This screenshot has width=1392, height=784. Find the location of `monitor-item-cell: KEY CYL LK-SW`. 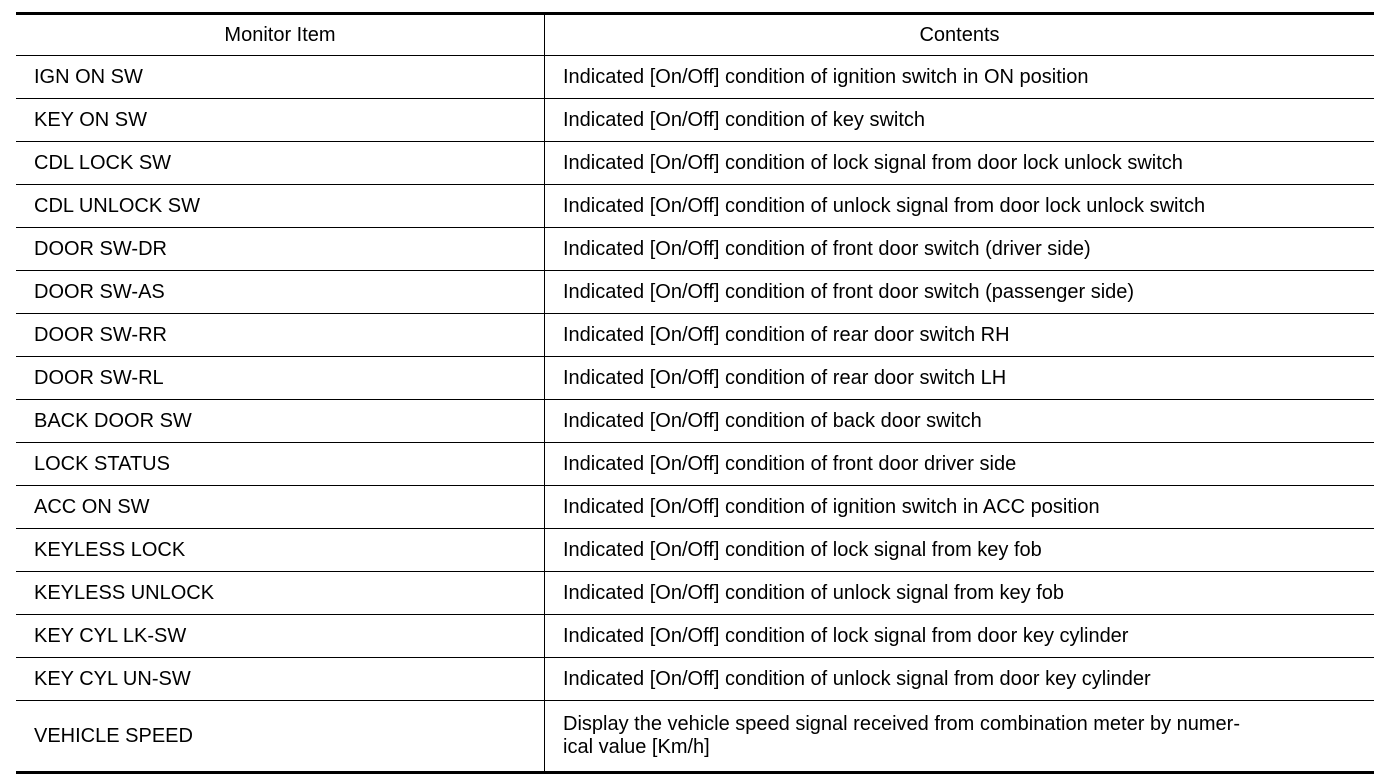

monitor-item-cell: KEY CYL LK-SW is located at coordinates (280, 636).